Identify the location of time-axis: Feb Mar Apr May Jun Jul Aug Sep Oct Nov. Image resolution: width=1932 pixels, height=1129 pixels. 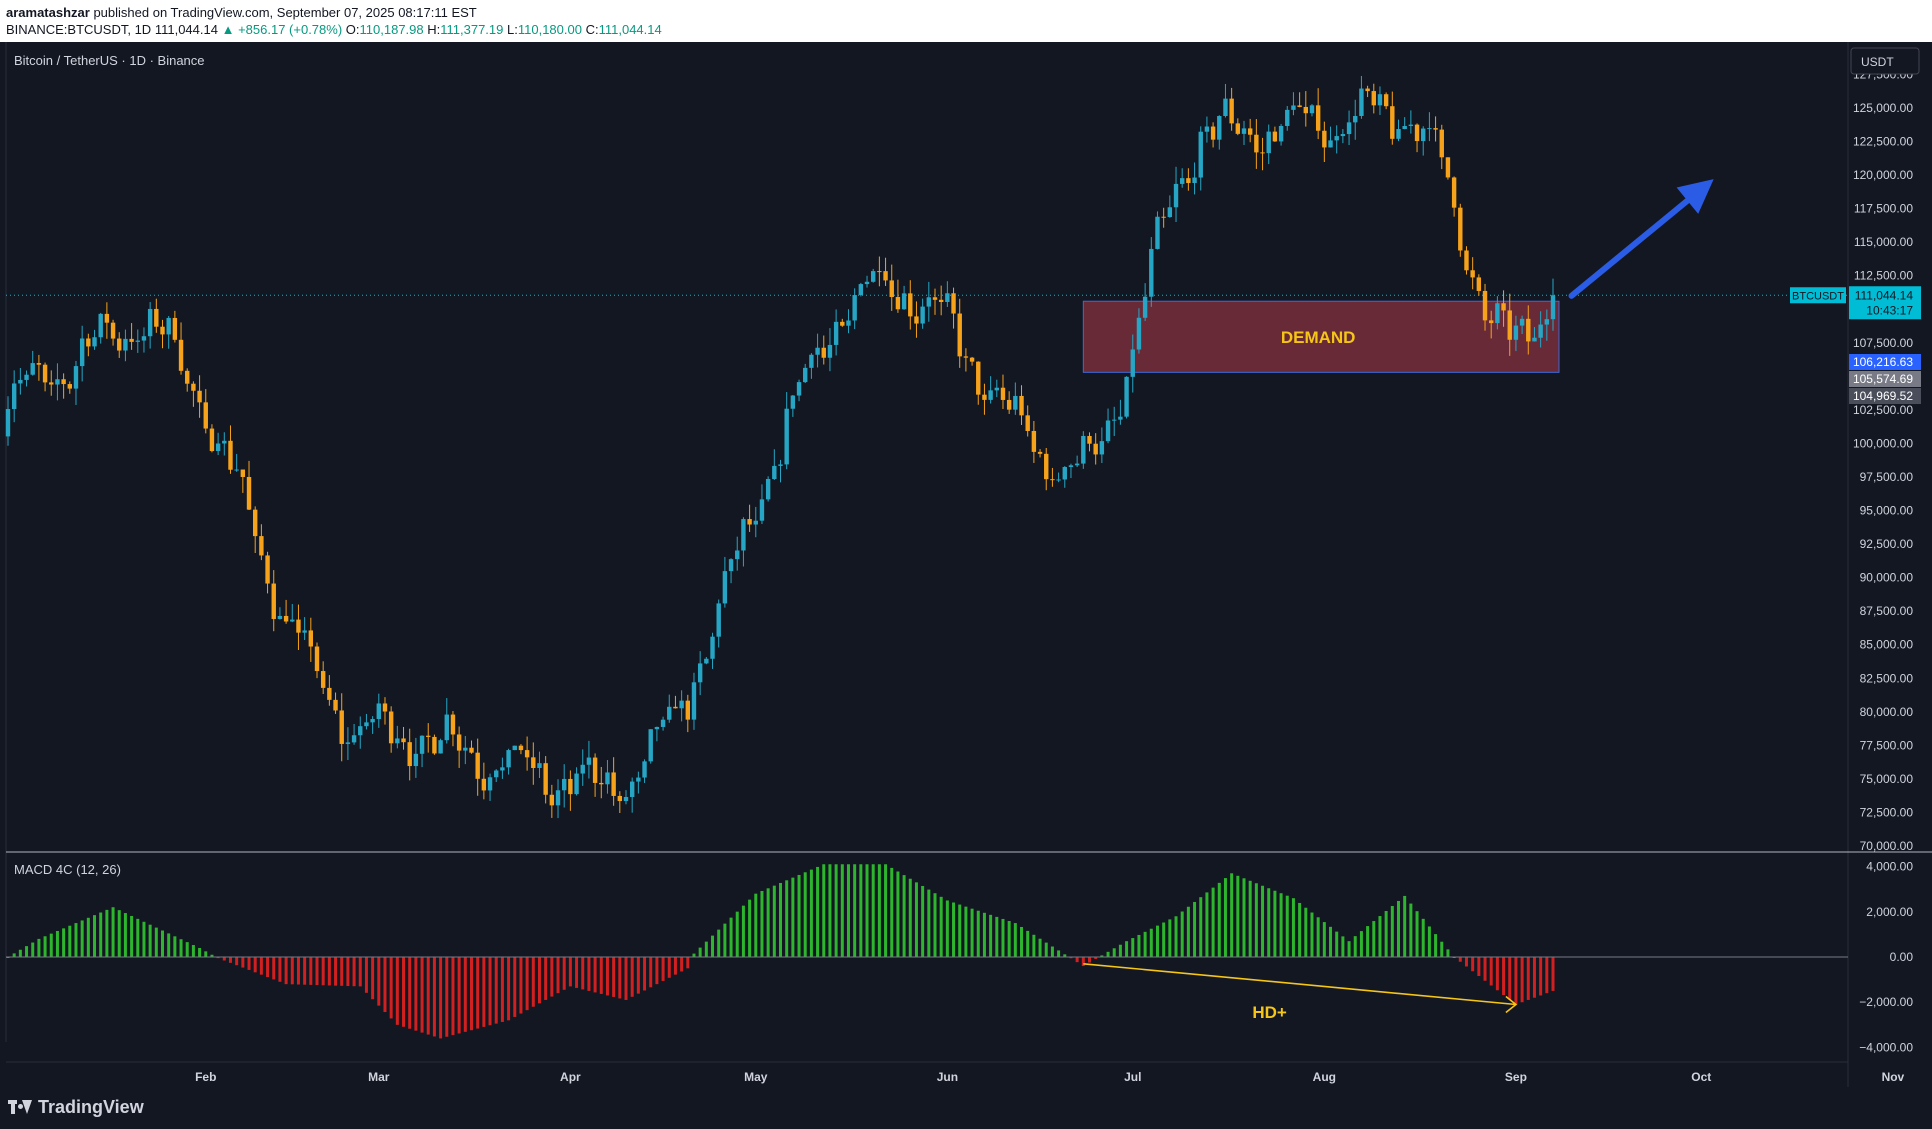
(1049, 1077).